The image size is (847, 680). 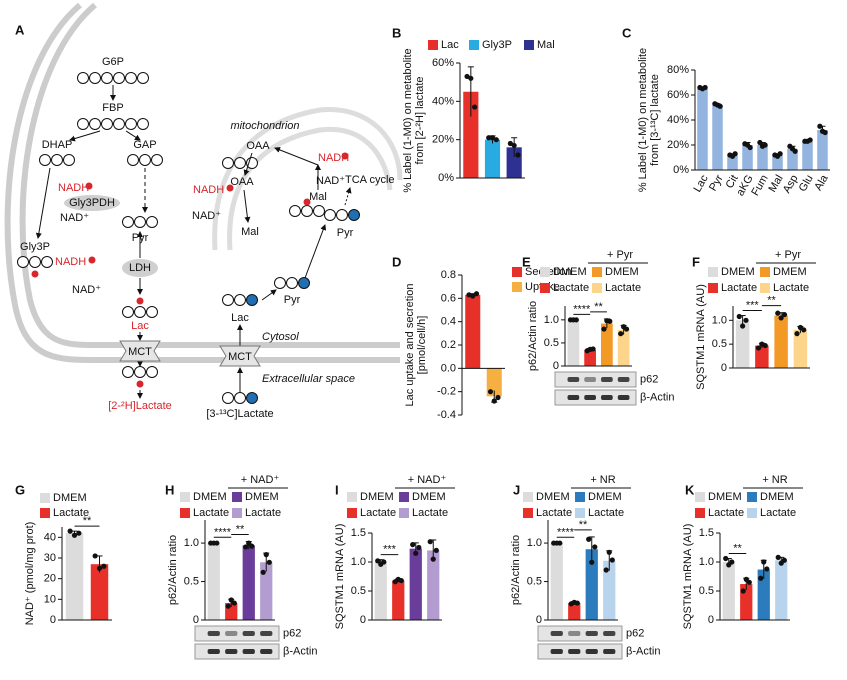 I want to click on y-tick-label: 10, so click(x=50, y=599).